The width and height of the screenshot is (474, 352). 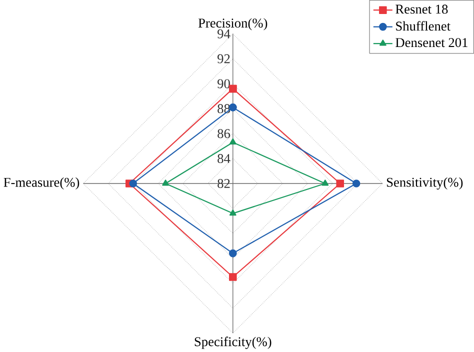 What do you see at coordinates (423, 25) in the screenshot?
I see `legend-label: Shufflenet` at bounding box center [423, 25].